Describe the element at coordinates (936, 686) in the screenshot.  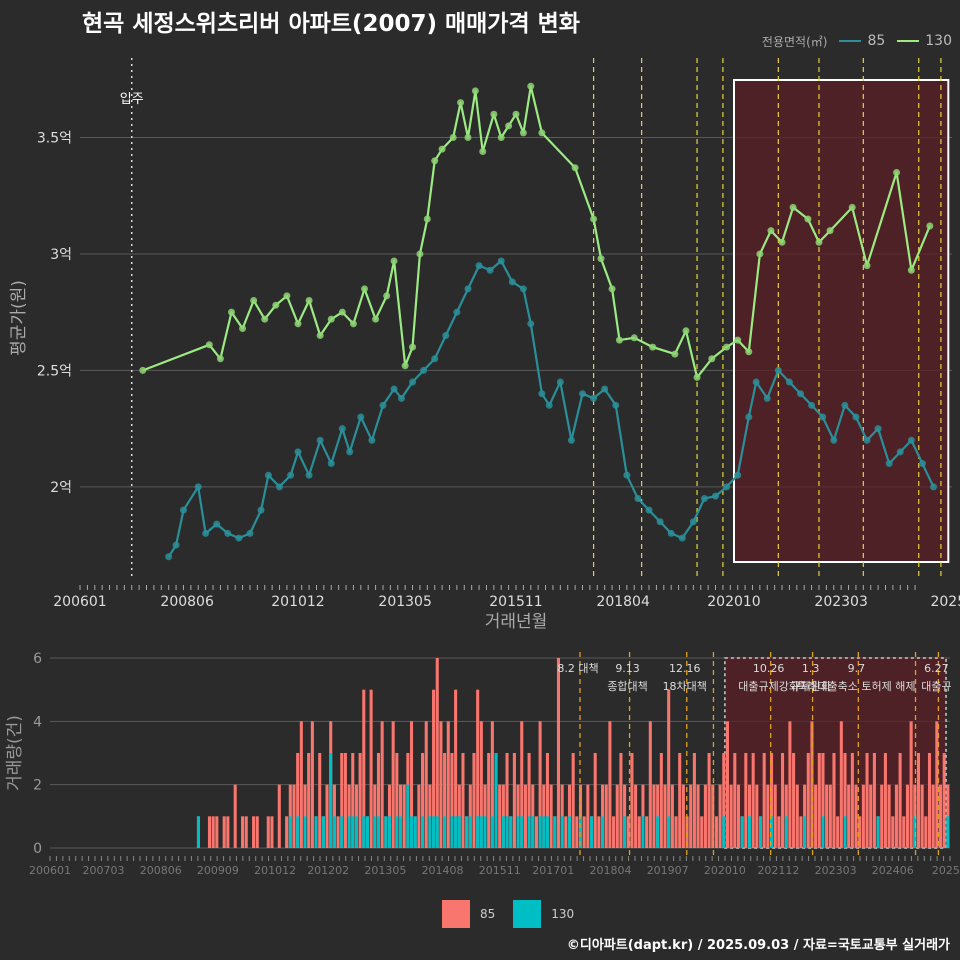
I see `policy-sublabel: 대출규` at that location.